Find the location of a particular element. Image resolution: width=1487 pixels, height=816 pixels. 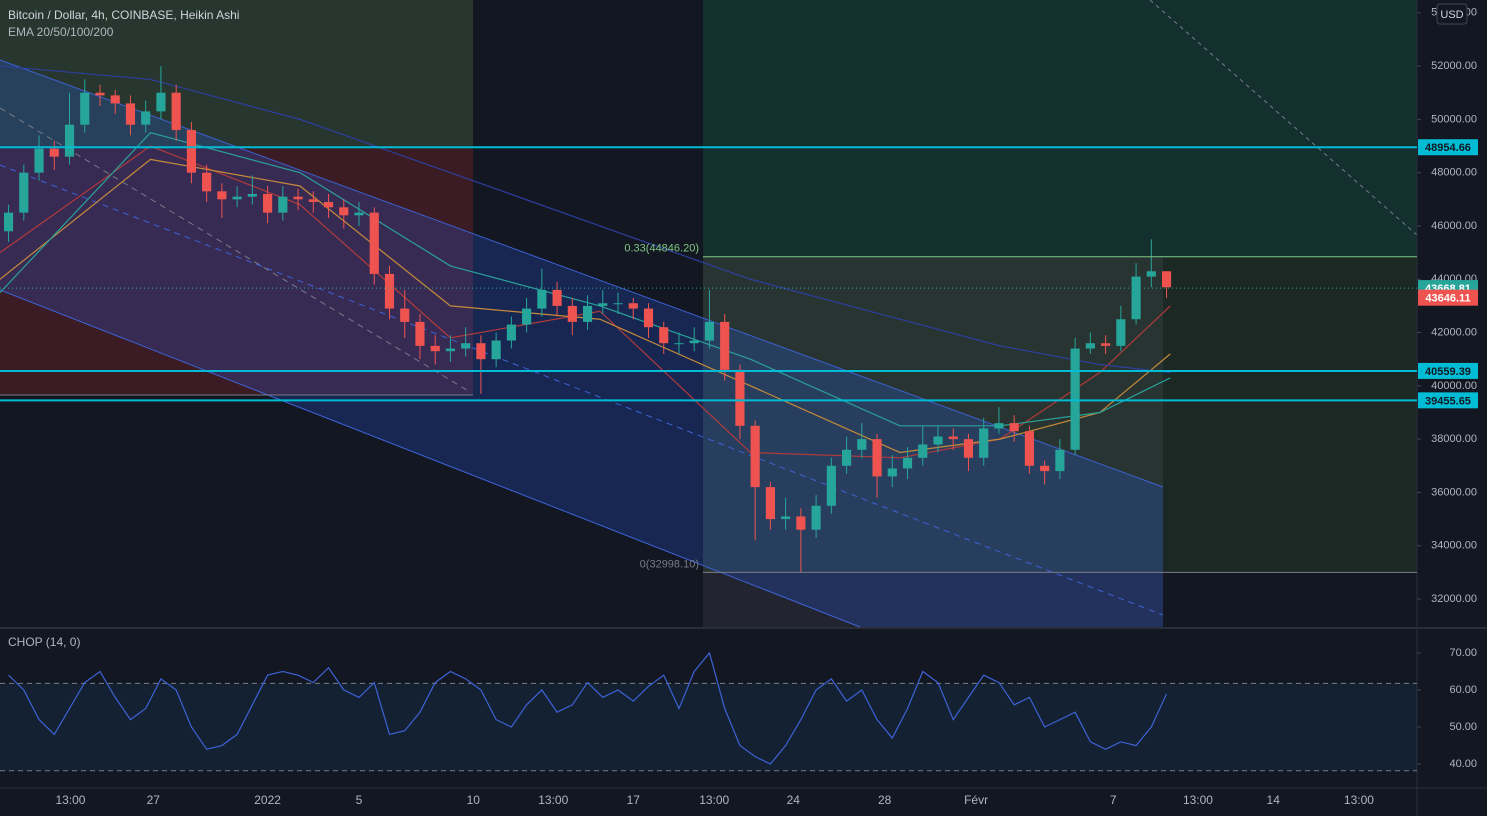

x-tick-label: 14 is located at coordinates (1274, 800).